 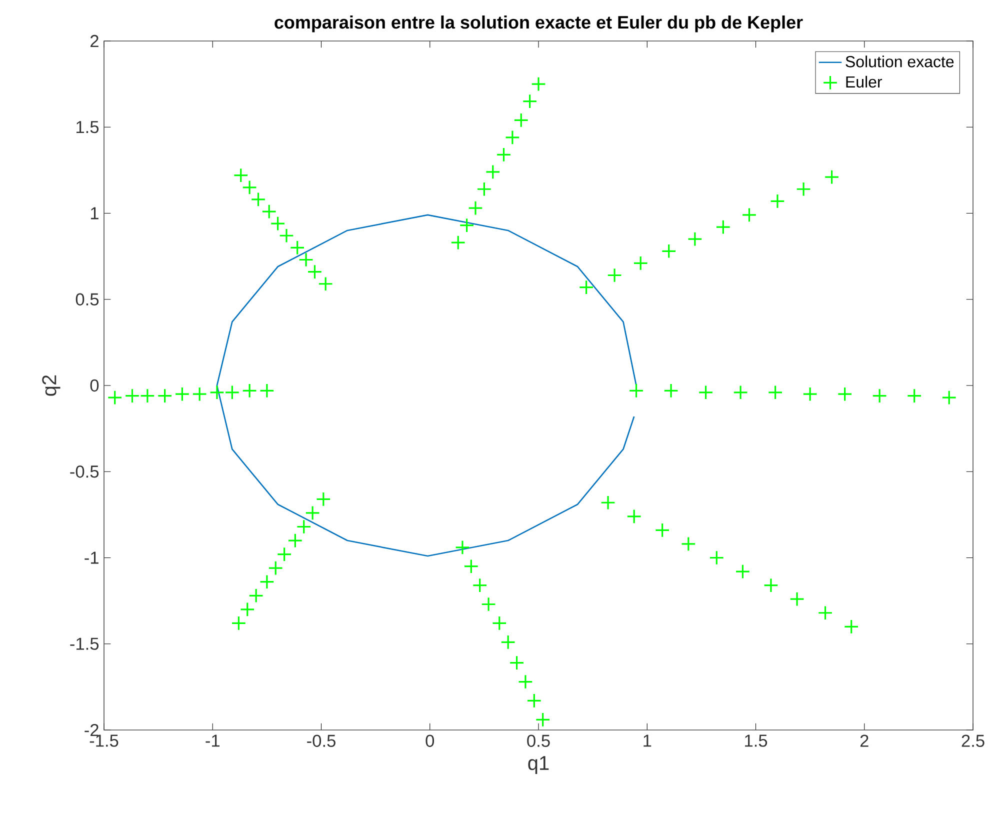 What do you see at coordinates (900, 62) in the screenshot?
I see `legend-label: Solution exacte` at bounding box center [900, 62].